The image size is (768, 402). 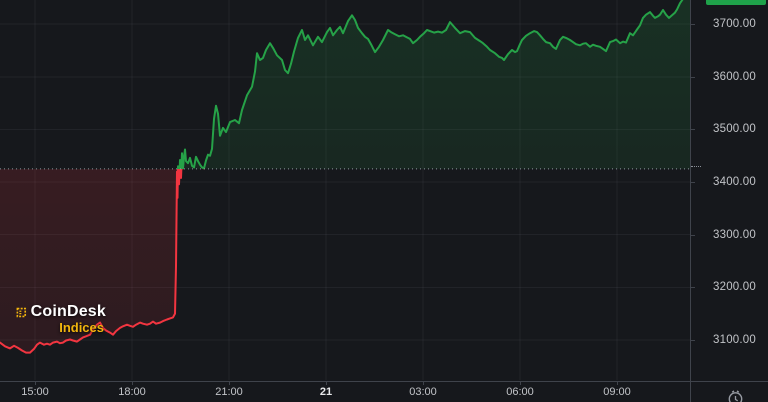 What do you see at coordinates (734, 76) in the screenshot?
I see `price-axis-label: 3600.00` at bounding box center [734, 76].